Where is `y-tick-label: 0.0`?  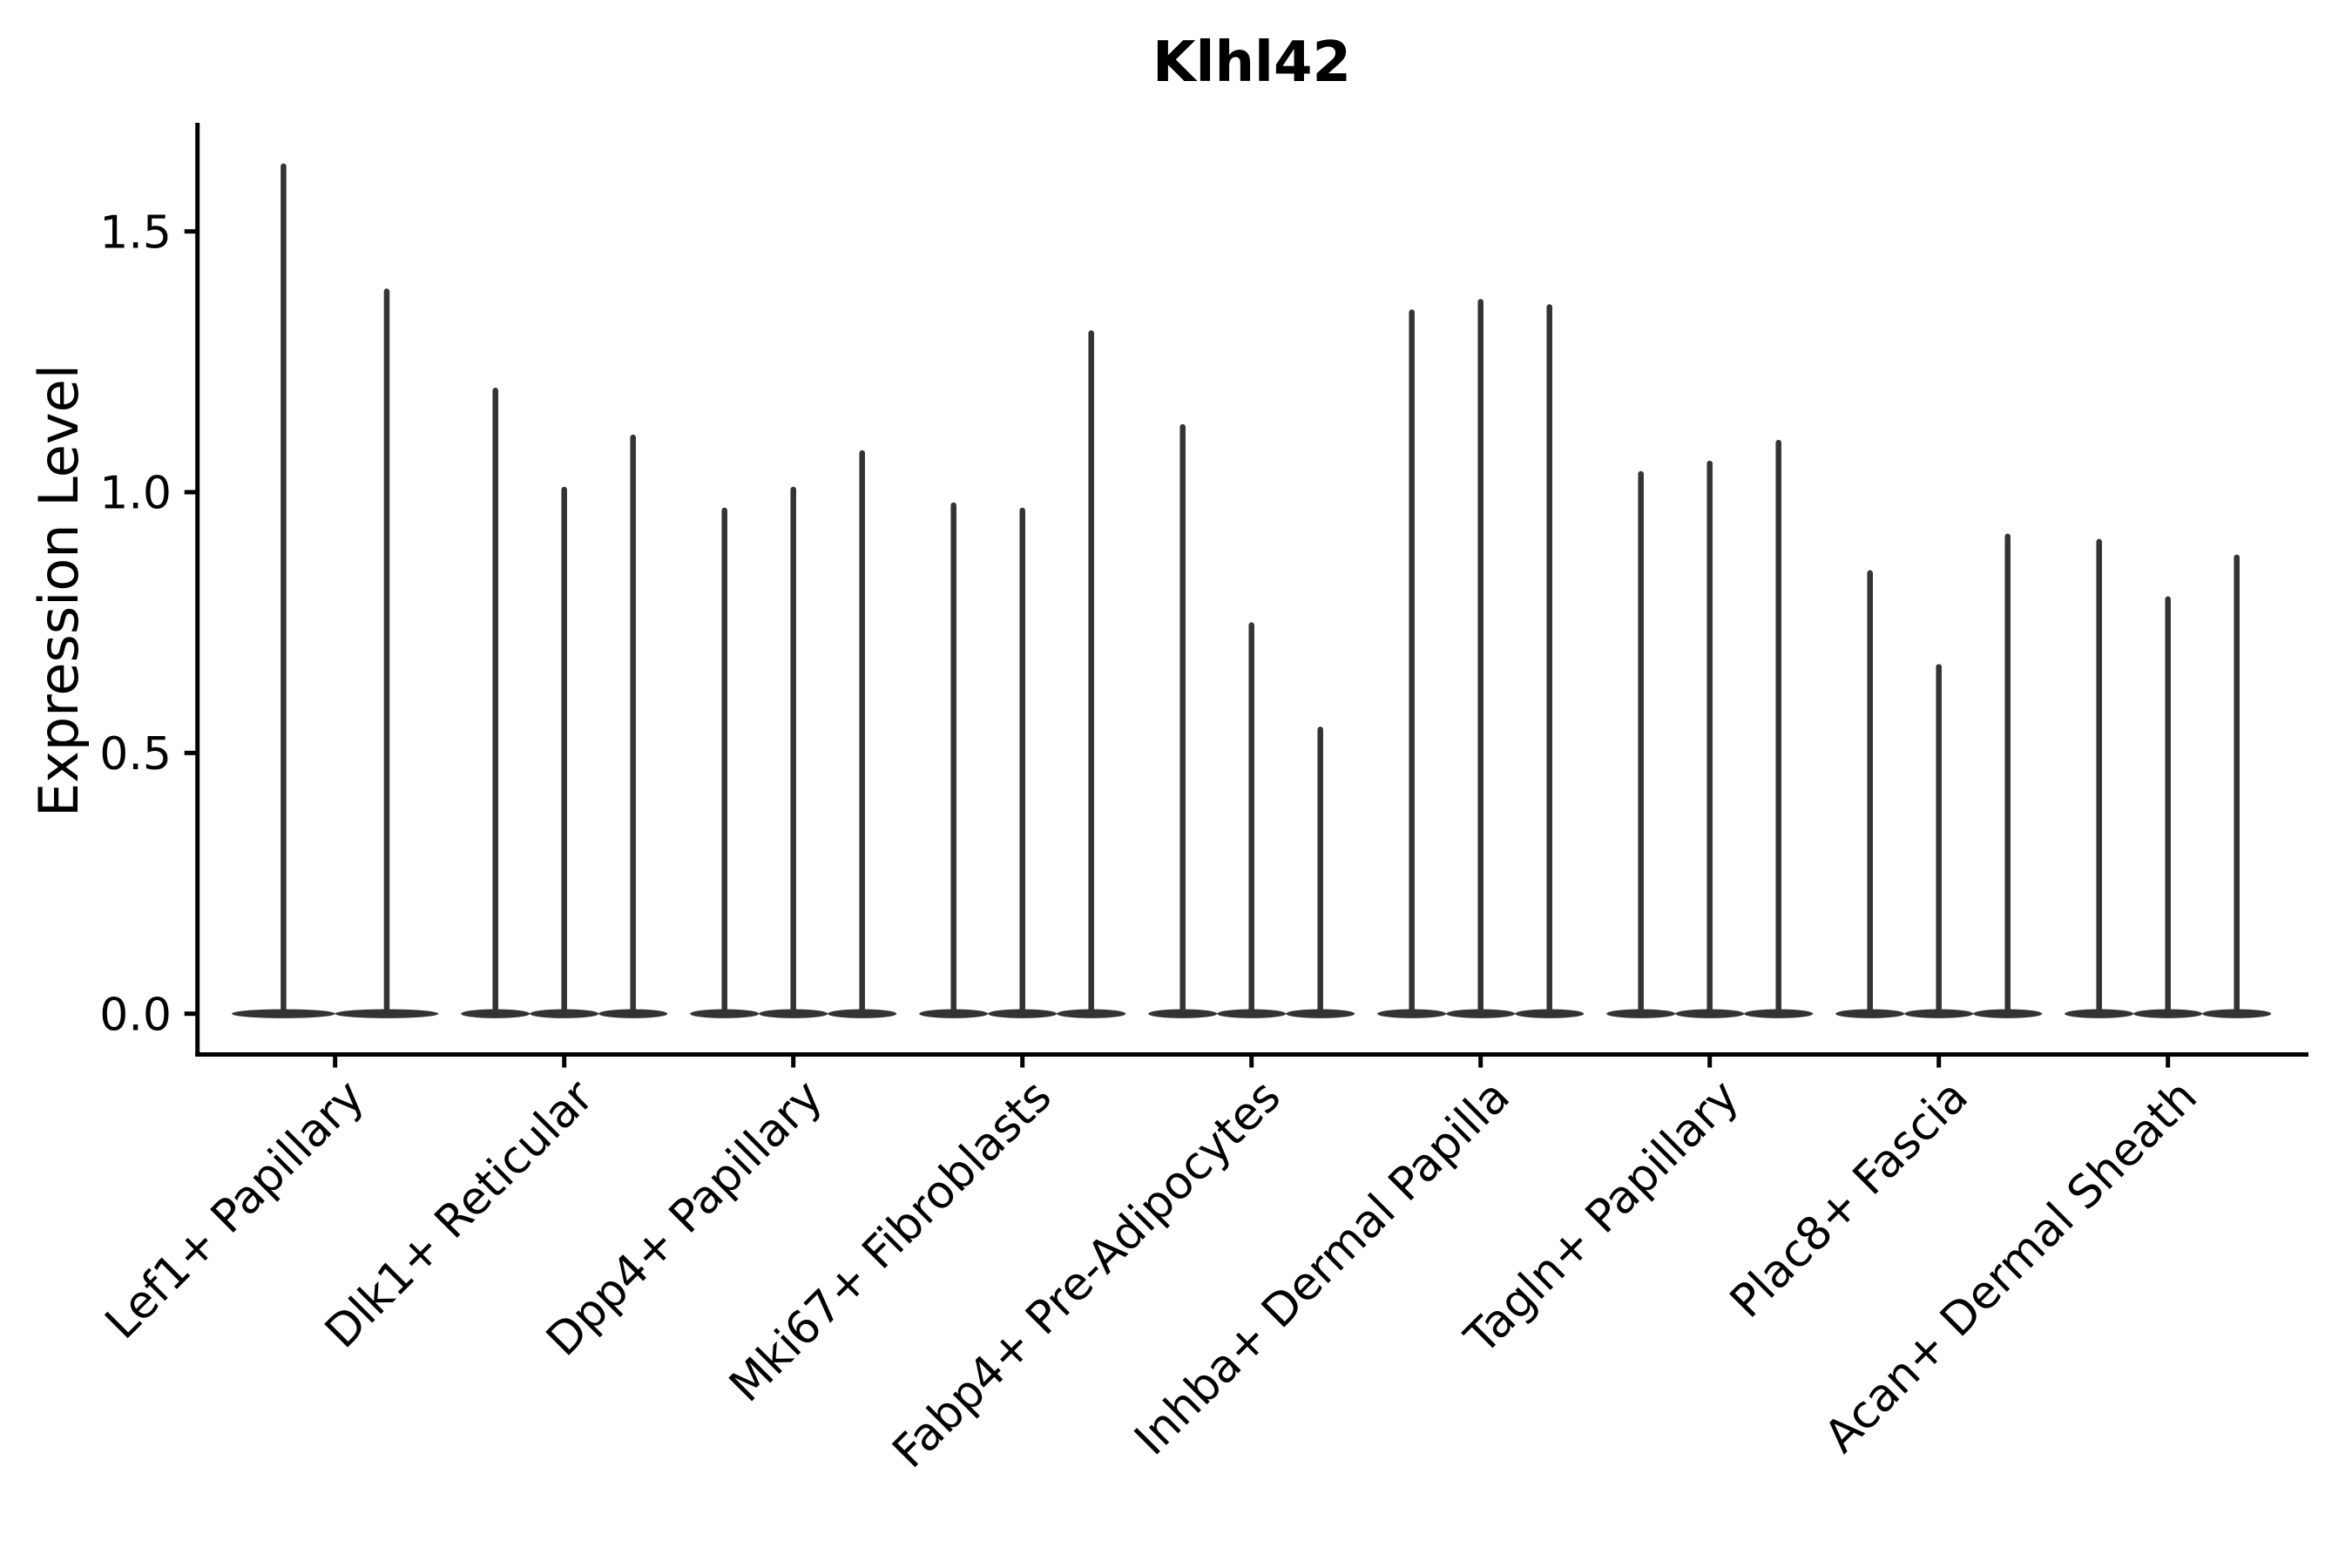 y-tick-label: 0.0 is located at coordinates (135, 1015).